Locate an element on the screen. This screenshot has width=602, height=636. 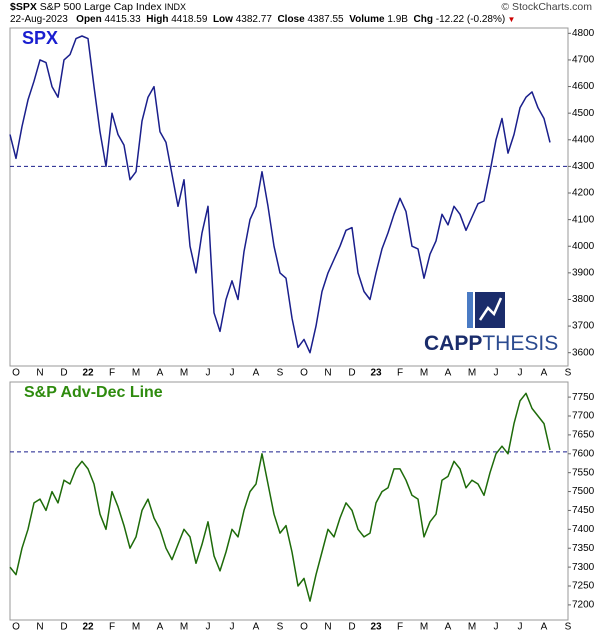
y-tick-label: 7200 is located at coordinates (583, 605).